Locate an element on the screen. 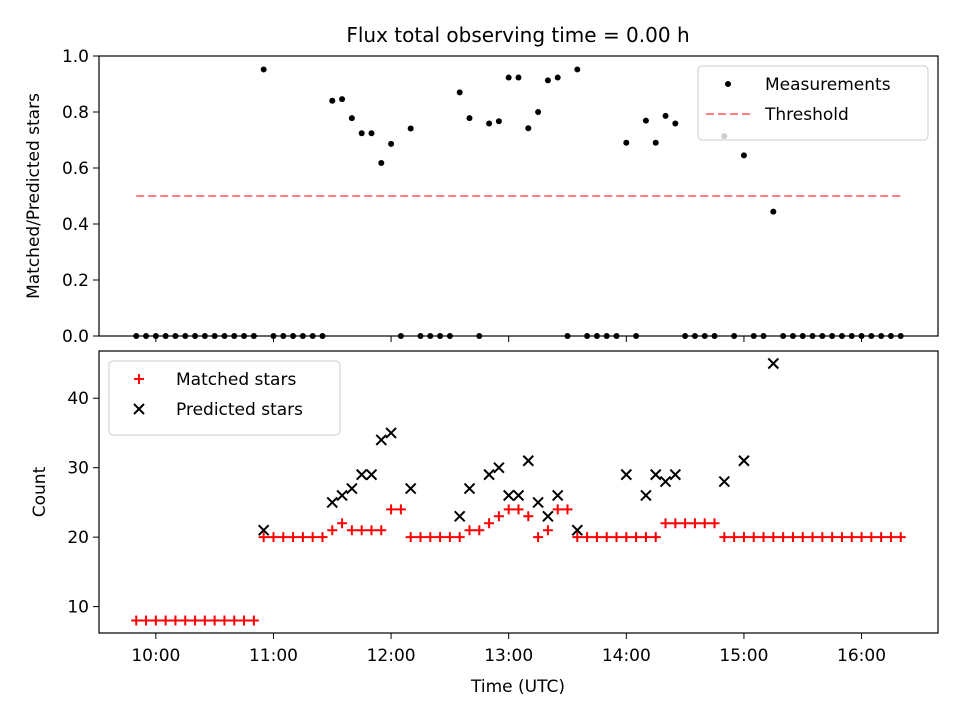 This screenshot has height=720, width=960. legend-label: Predicted stars is located at coordinates (239, 410).